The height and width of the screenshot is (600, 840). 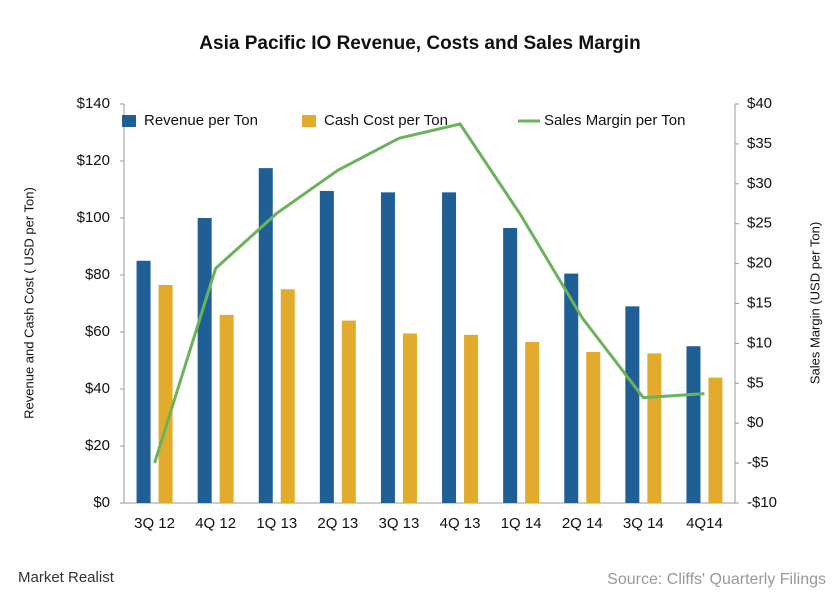 What do you see at coordinates (759, 223) in the screenshot?
I see `y2-tick-label: $25` at bounding box center [759, 223].